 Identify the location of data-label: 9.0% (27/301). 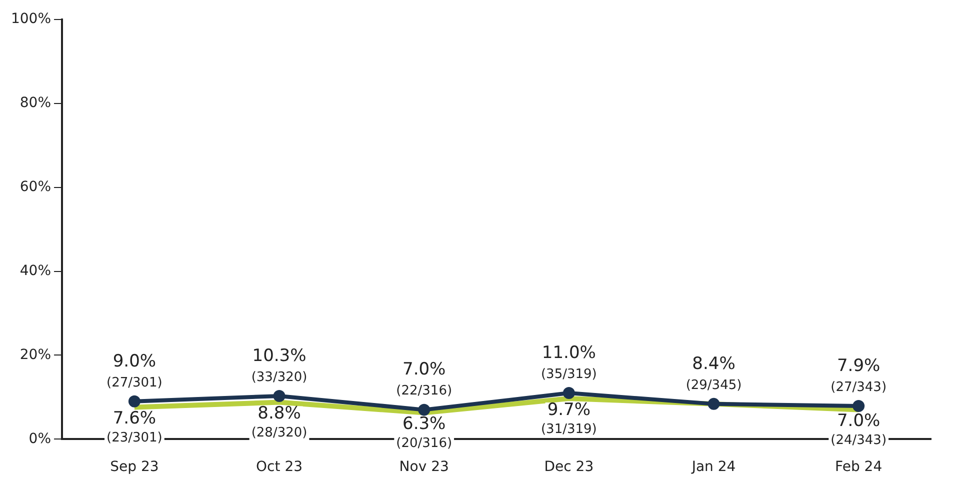
(134, 370).